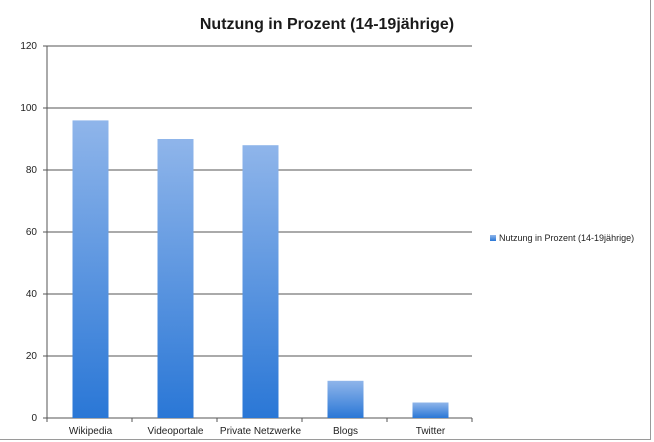 The width and height of the screenshot is (654, 442). I want to click on bar-wikipedia, so click(90, 269).